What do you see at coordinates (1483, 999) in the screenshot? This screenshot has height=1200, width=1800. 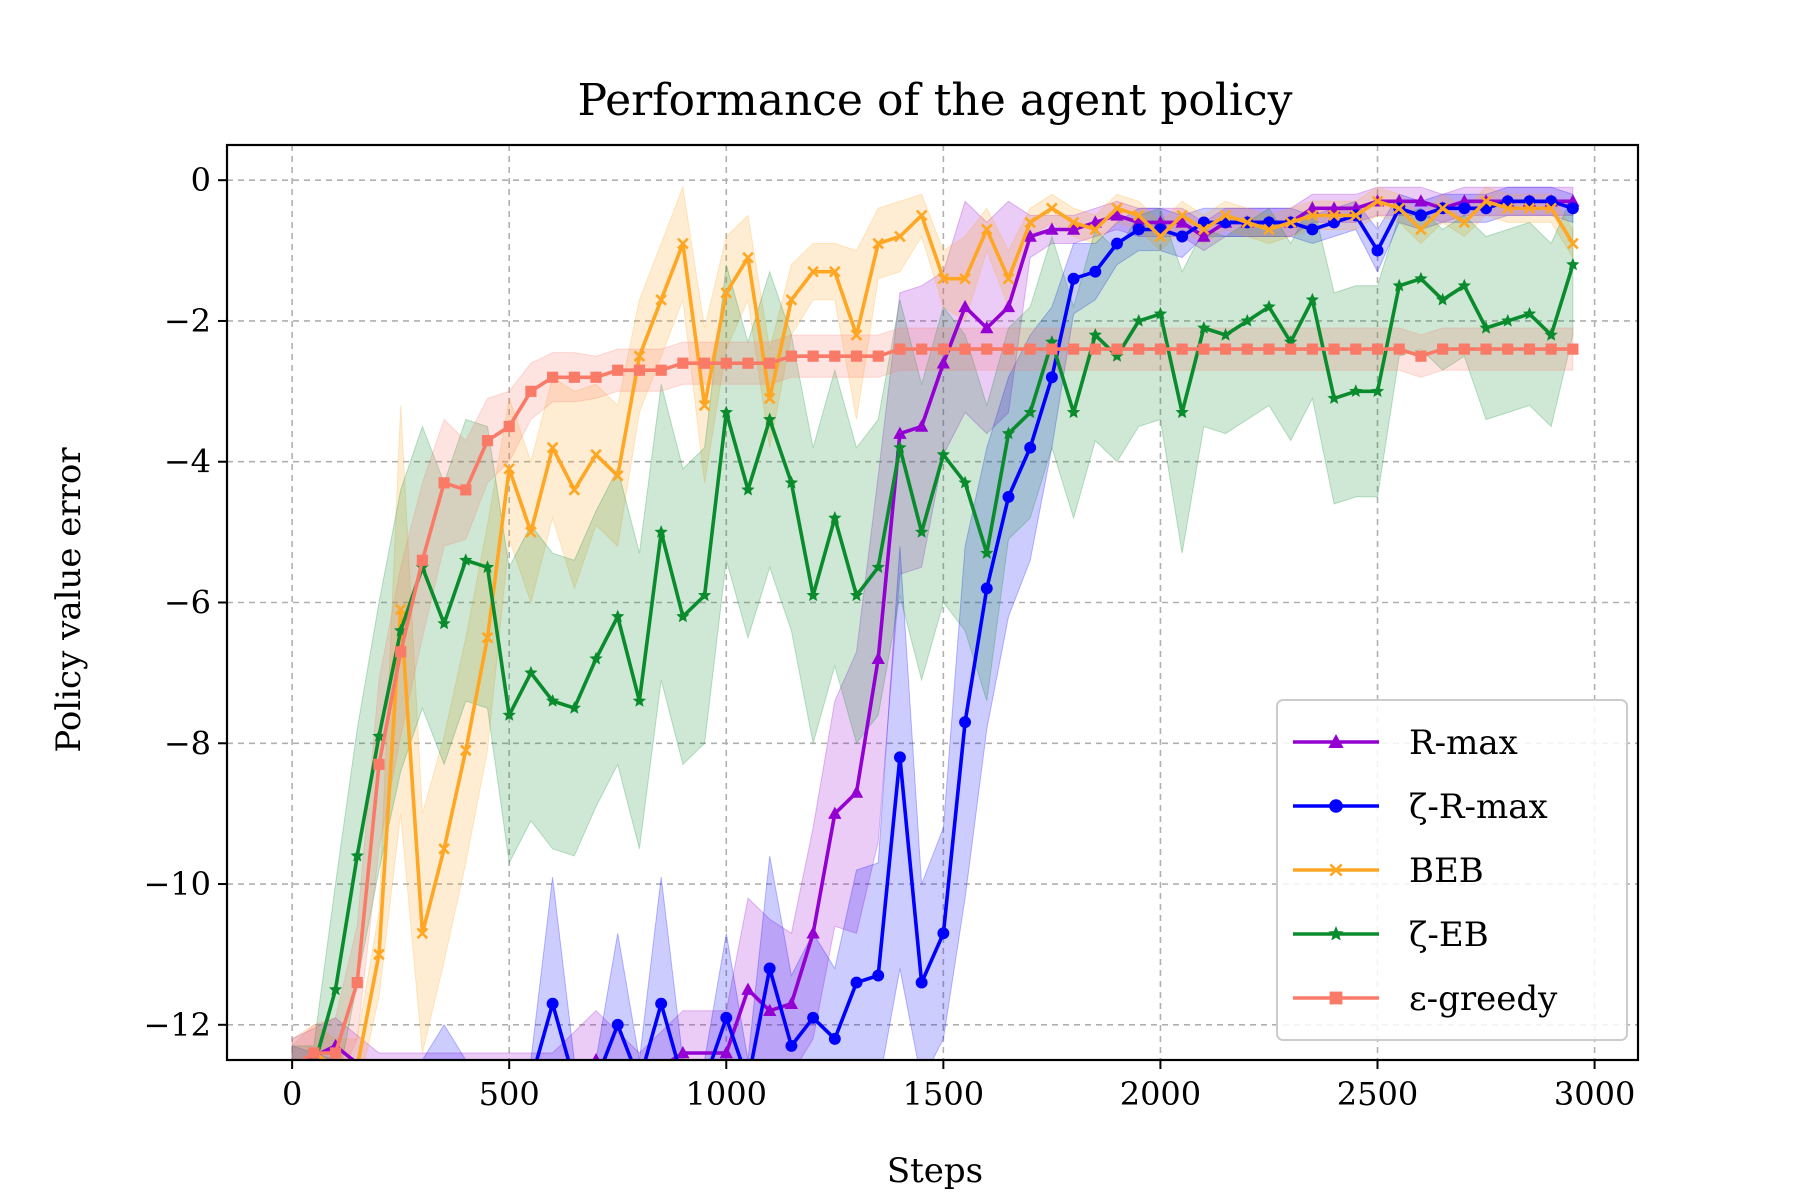 I see `legend-label: ε-greedy` at bounding box center [1483, 999].